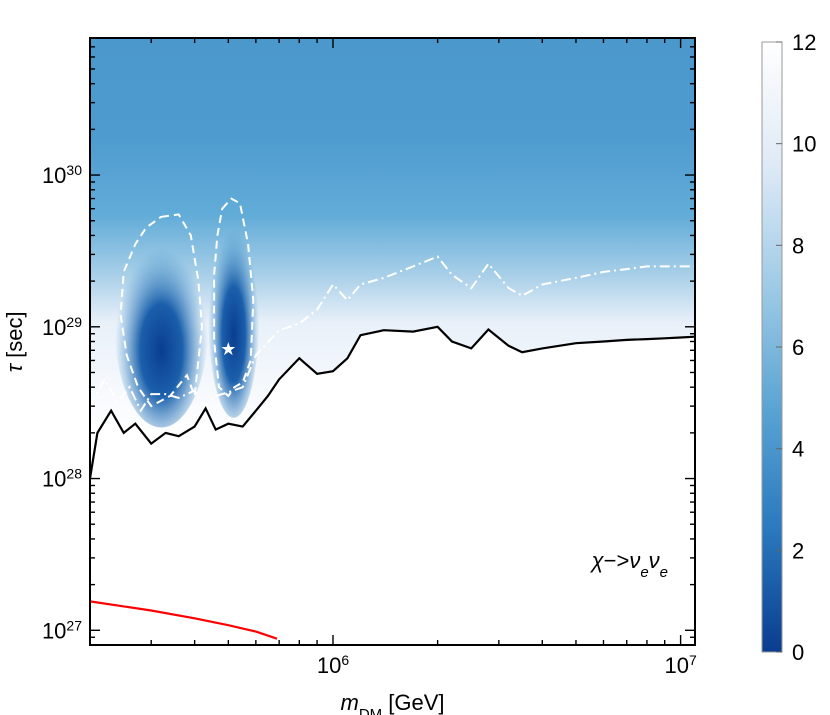  I want to click on colorbar-tick-label: 8, so click(798, 245).